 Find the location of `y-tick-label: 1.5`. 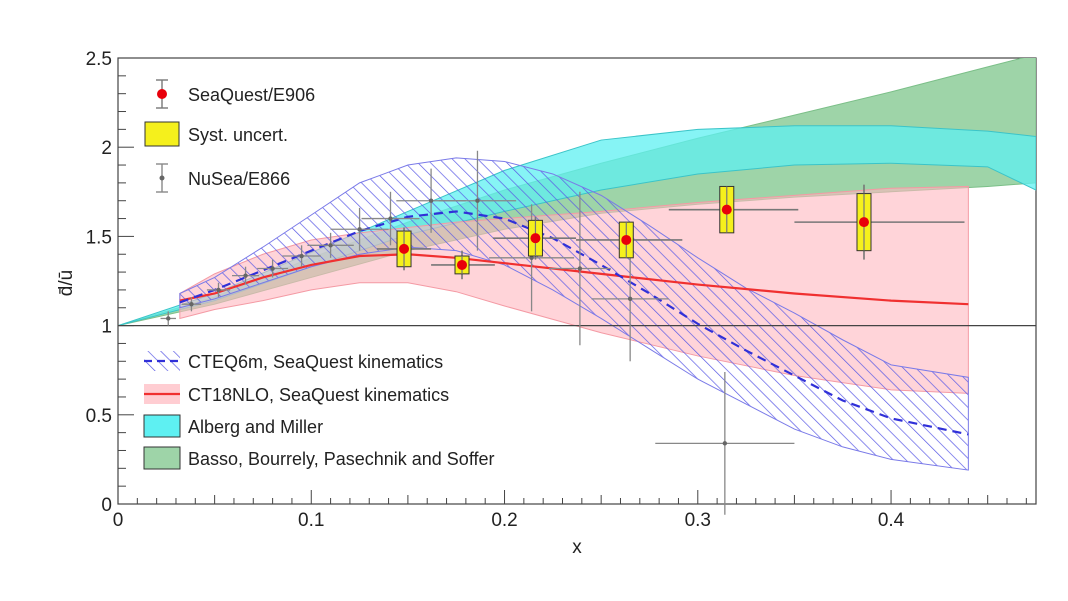

y-tick-label: 1.5 is located at coordinates (99, 237).